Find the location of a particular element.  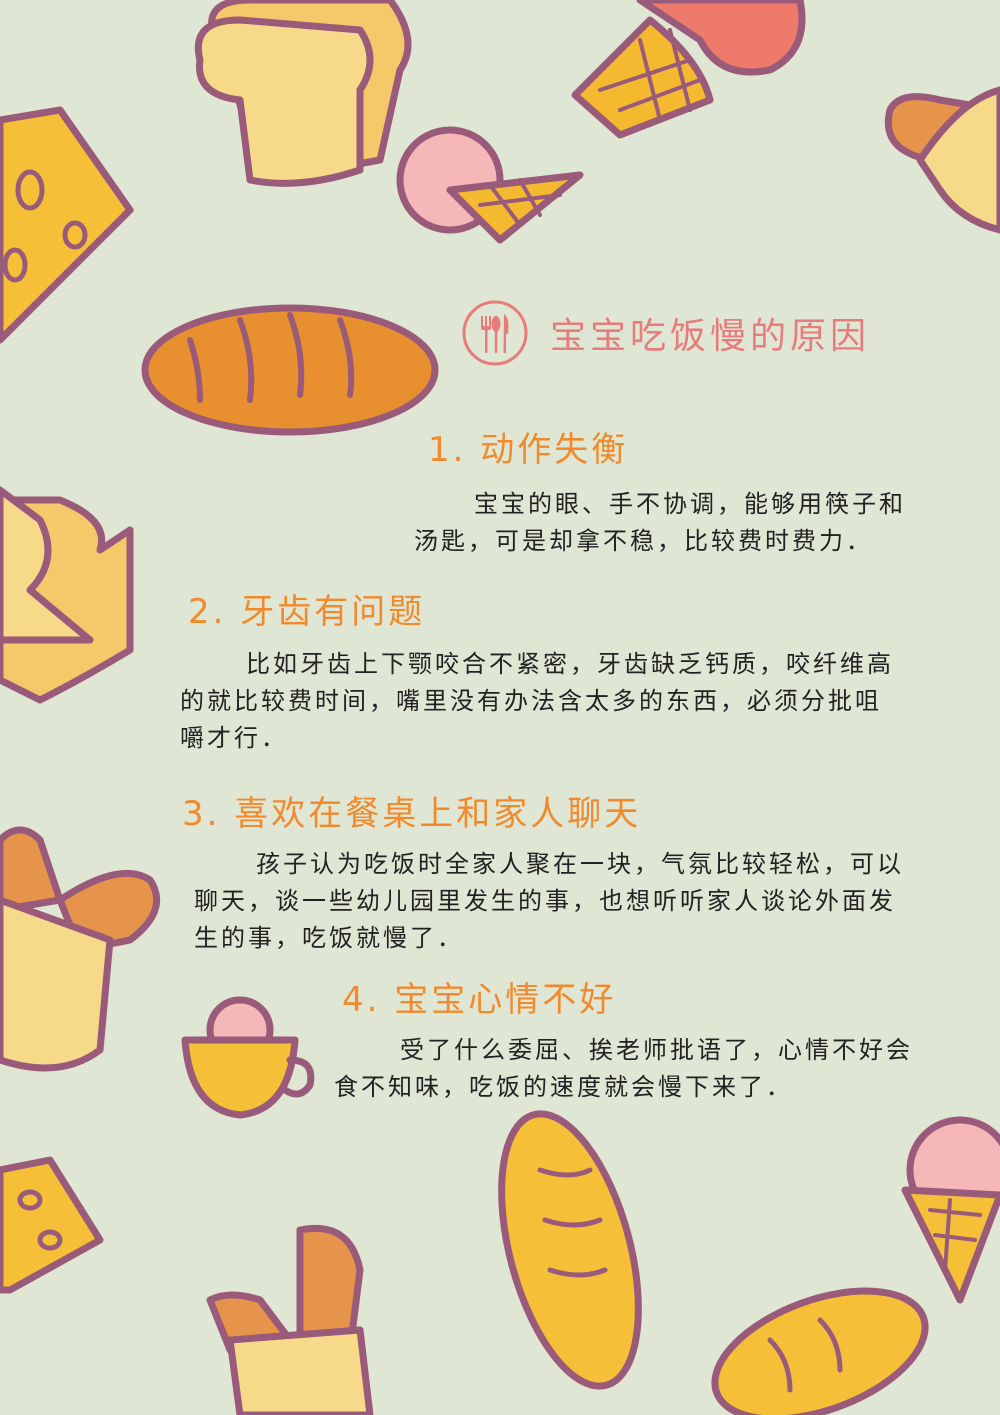

section-3-line-2: 聊天，谈一些幼儿园里发生的事，也想听听家人谈论外面发 is located at coordinates (545, 901).